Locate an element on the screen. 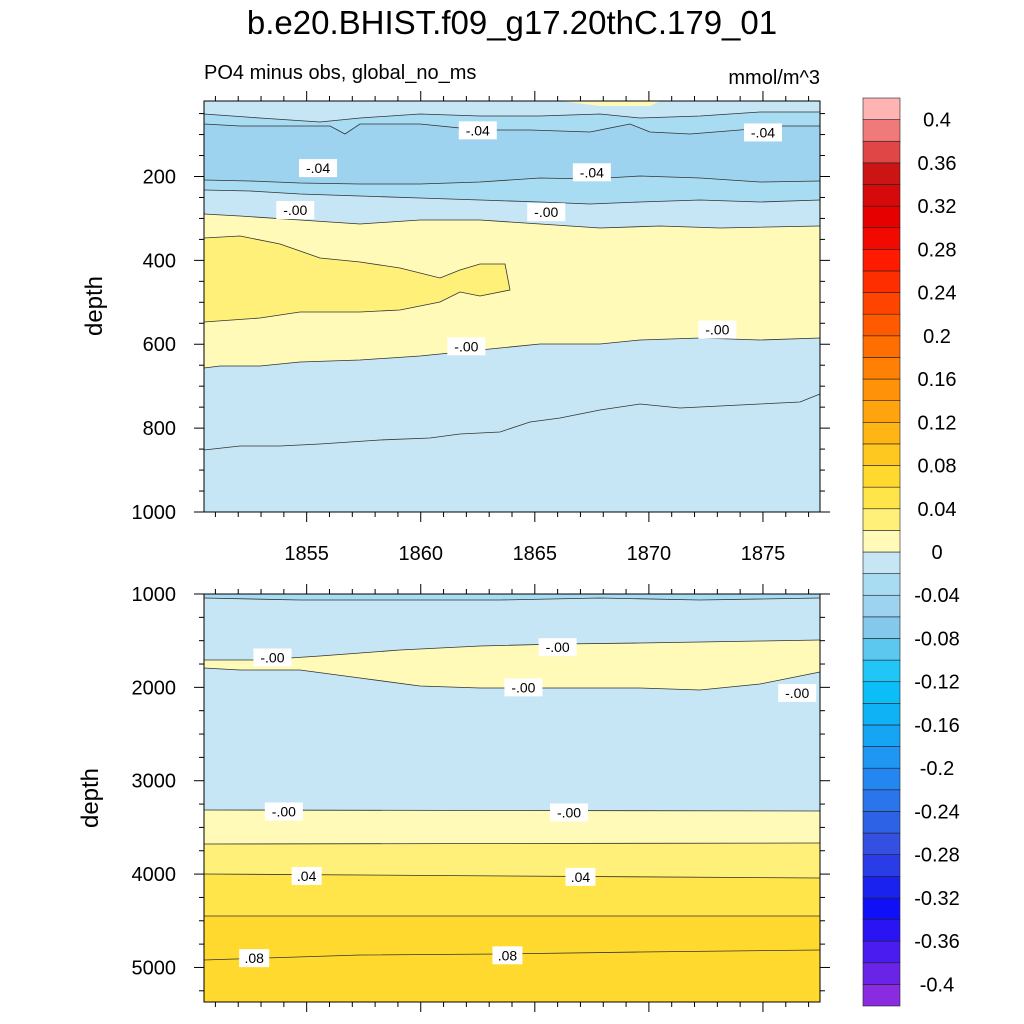 The image size is (1024, 1024). colorbar-tick-label: -0.4 is located at coordinates (937, 985).